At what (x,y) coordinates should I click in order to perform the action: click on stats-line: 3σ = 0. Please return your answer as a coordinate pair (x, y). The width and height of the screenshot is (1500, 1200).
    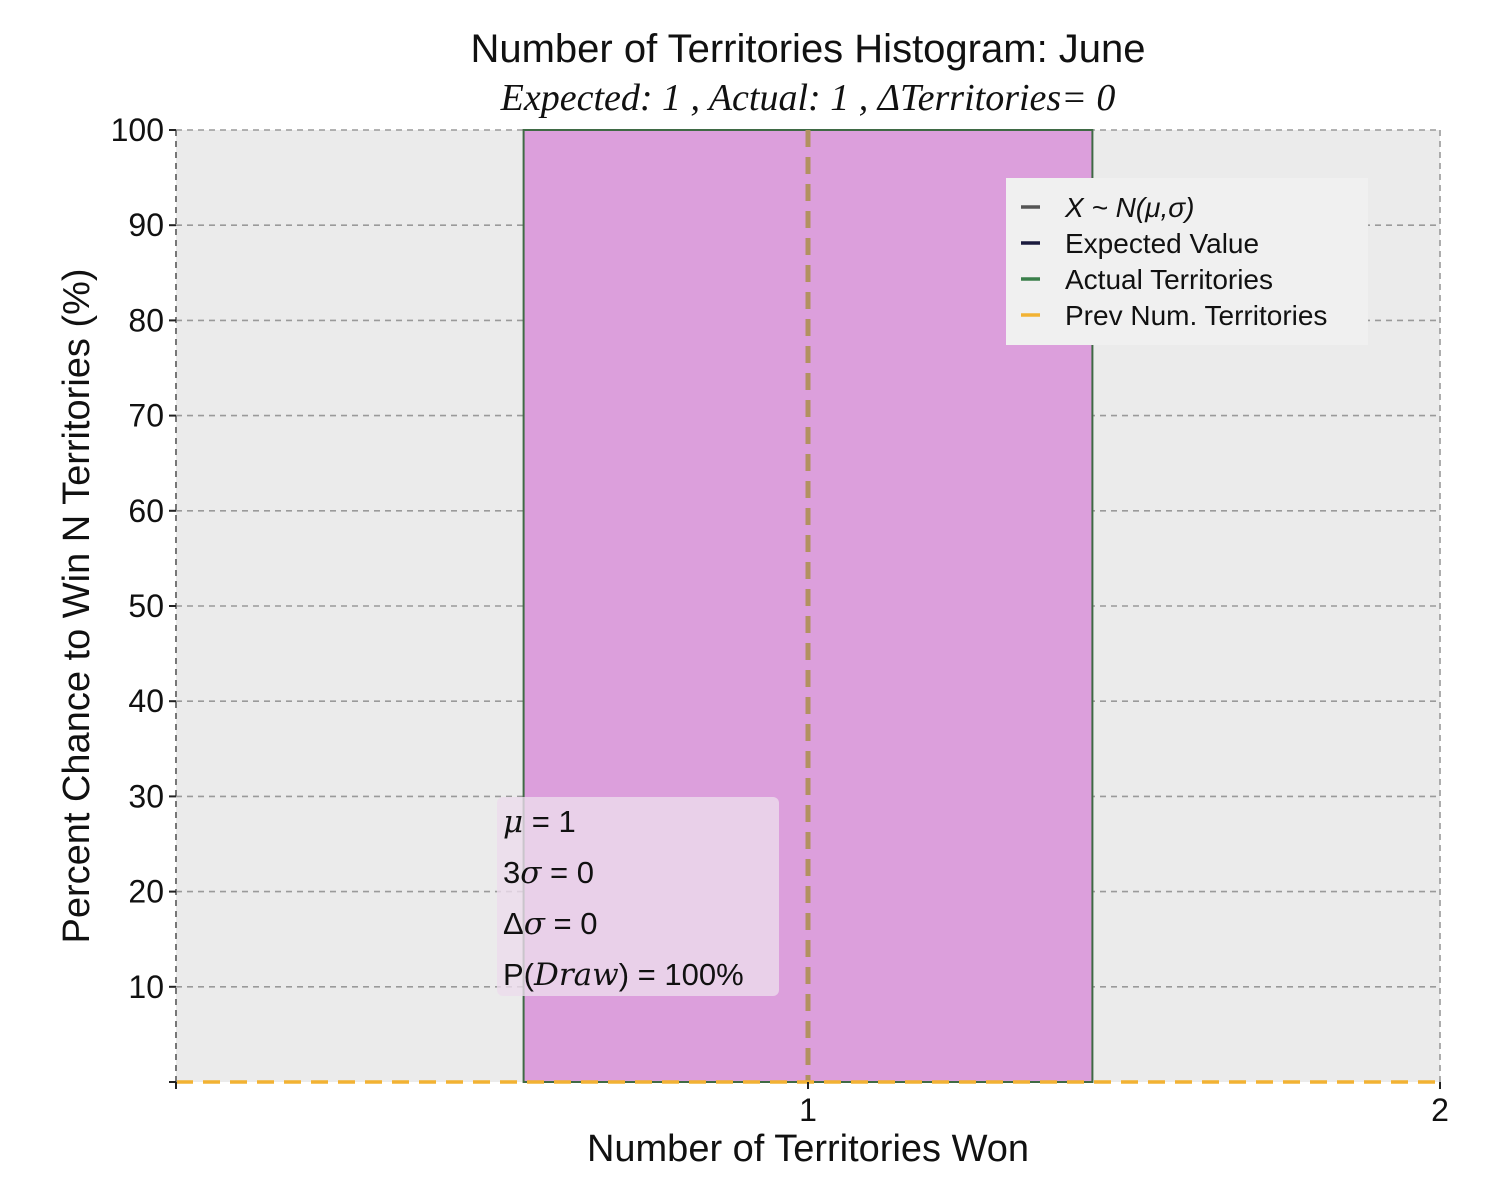
    Looking at the image, I should click on (548, 873).